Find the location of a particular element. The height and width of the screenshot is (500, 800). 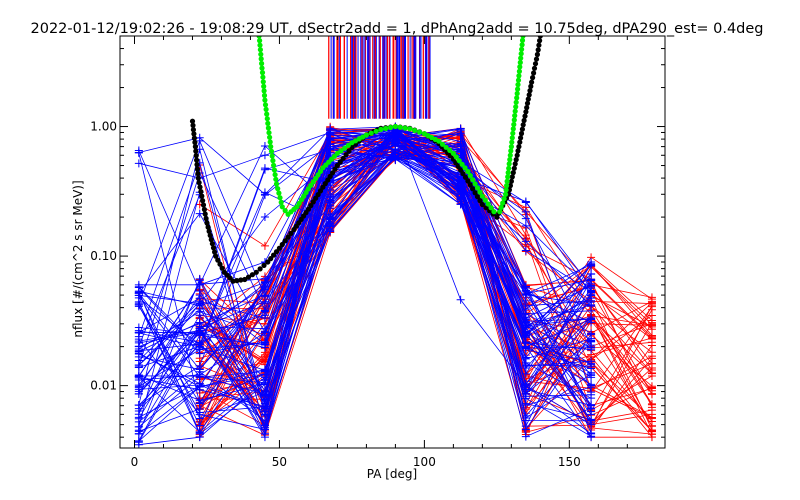

y-tick-label: 1.00 is located at coordinates (103, 127).